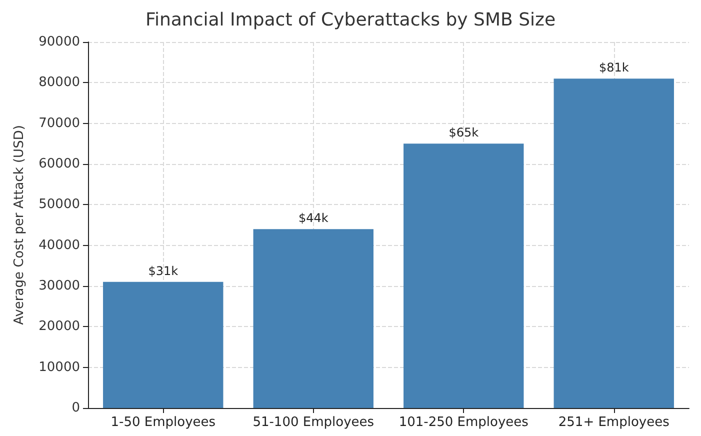 The height and width of the screenshot is (436, 701). I want to click on data-label: $65k, so click(463, 133).